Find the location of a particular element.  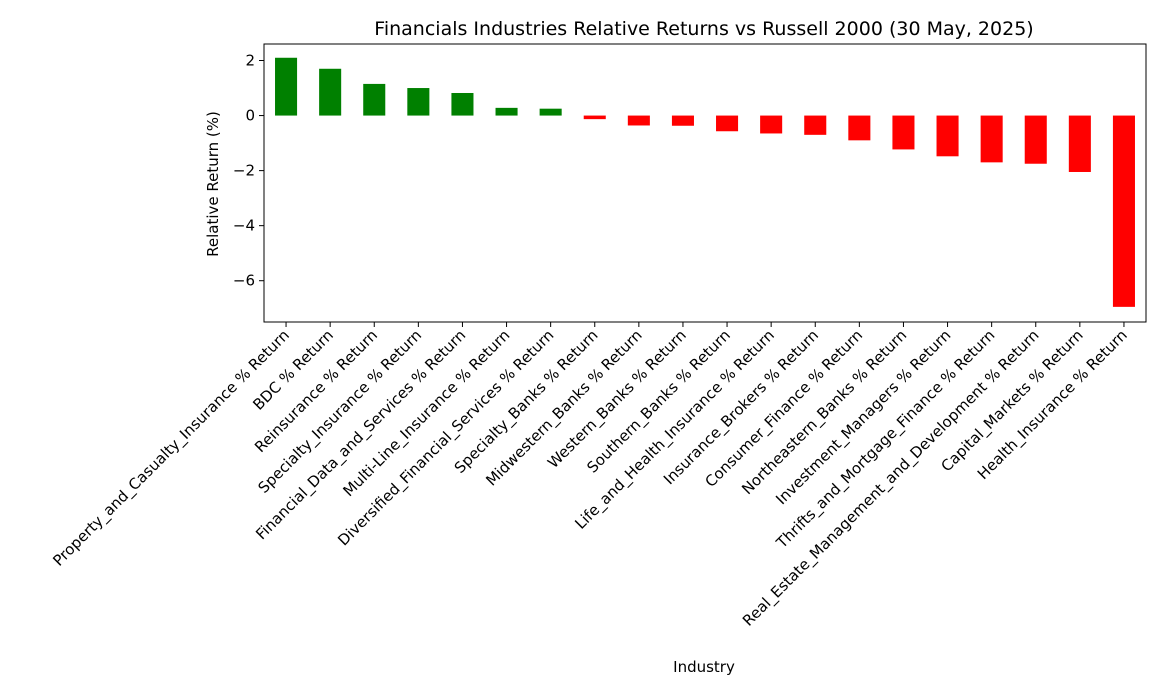

y-tick-label: 2 is located at coordinates (250, 61).